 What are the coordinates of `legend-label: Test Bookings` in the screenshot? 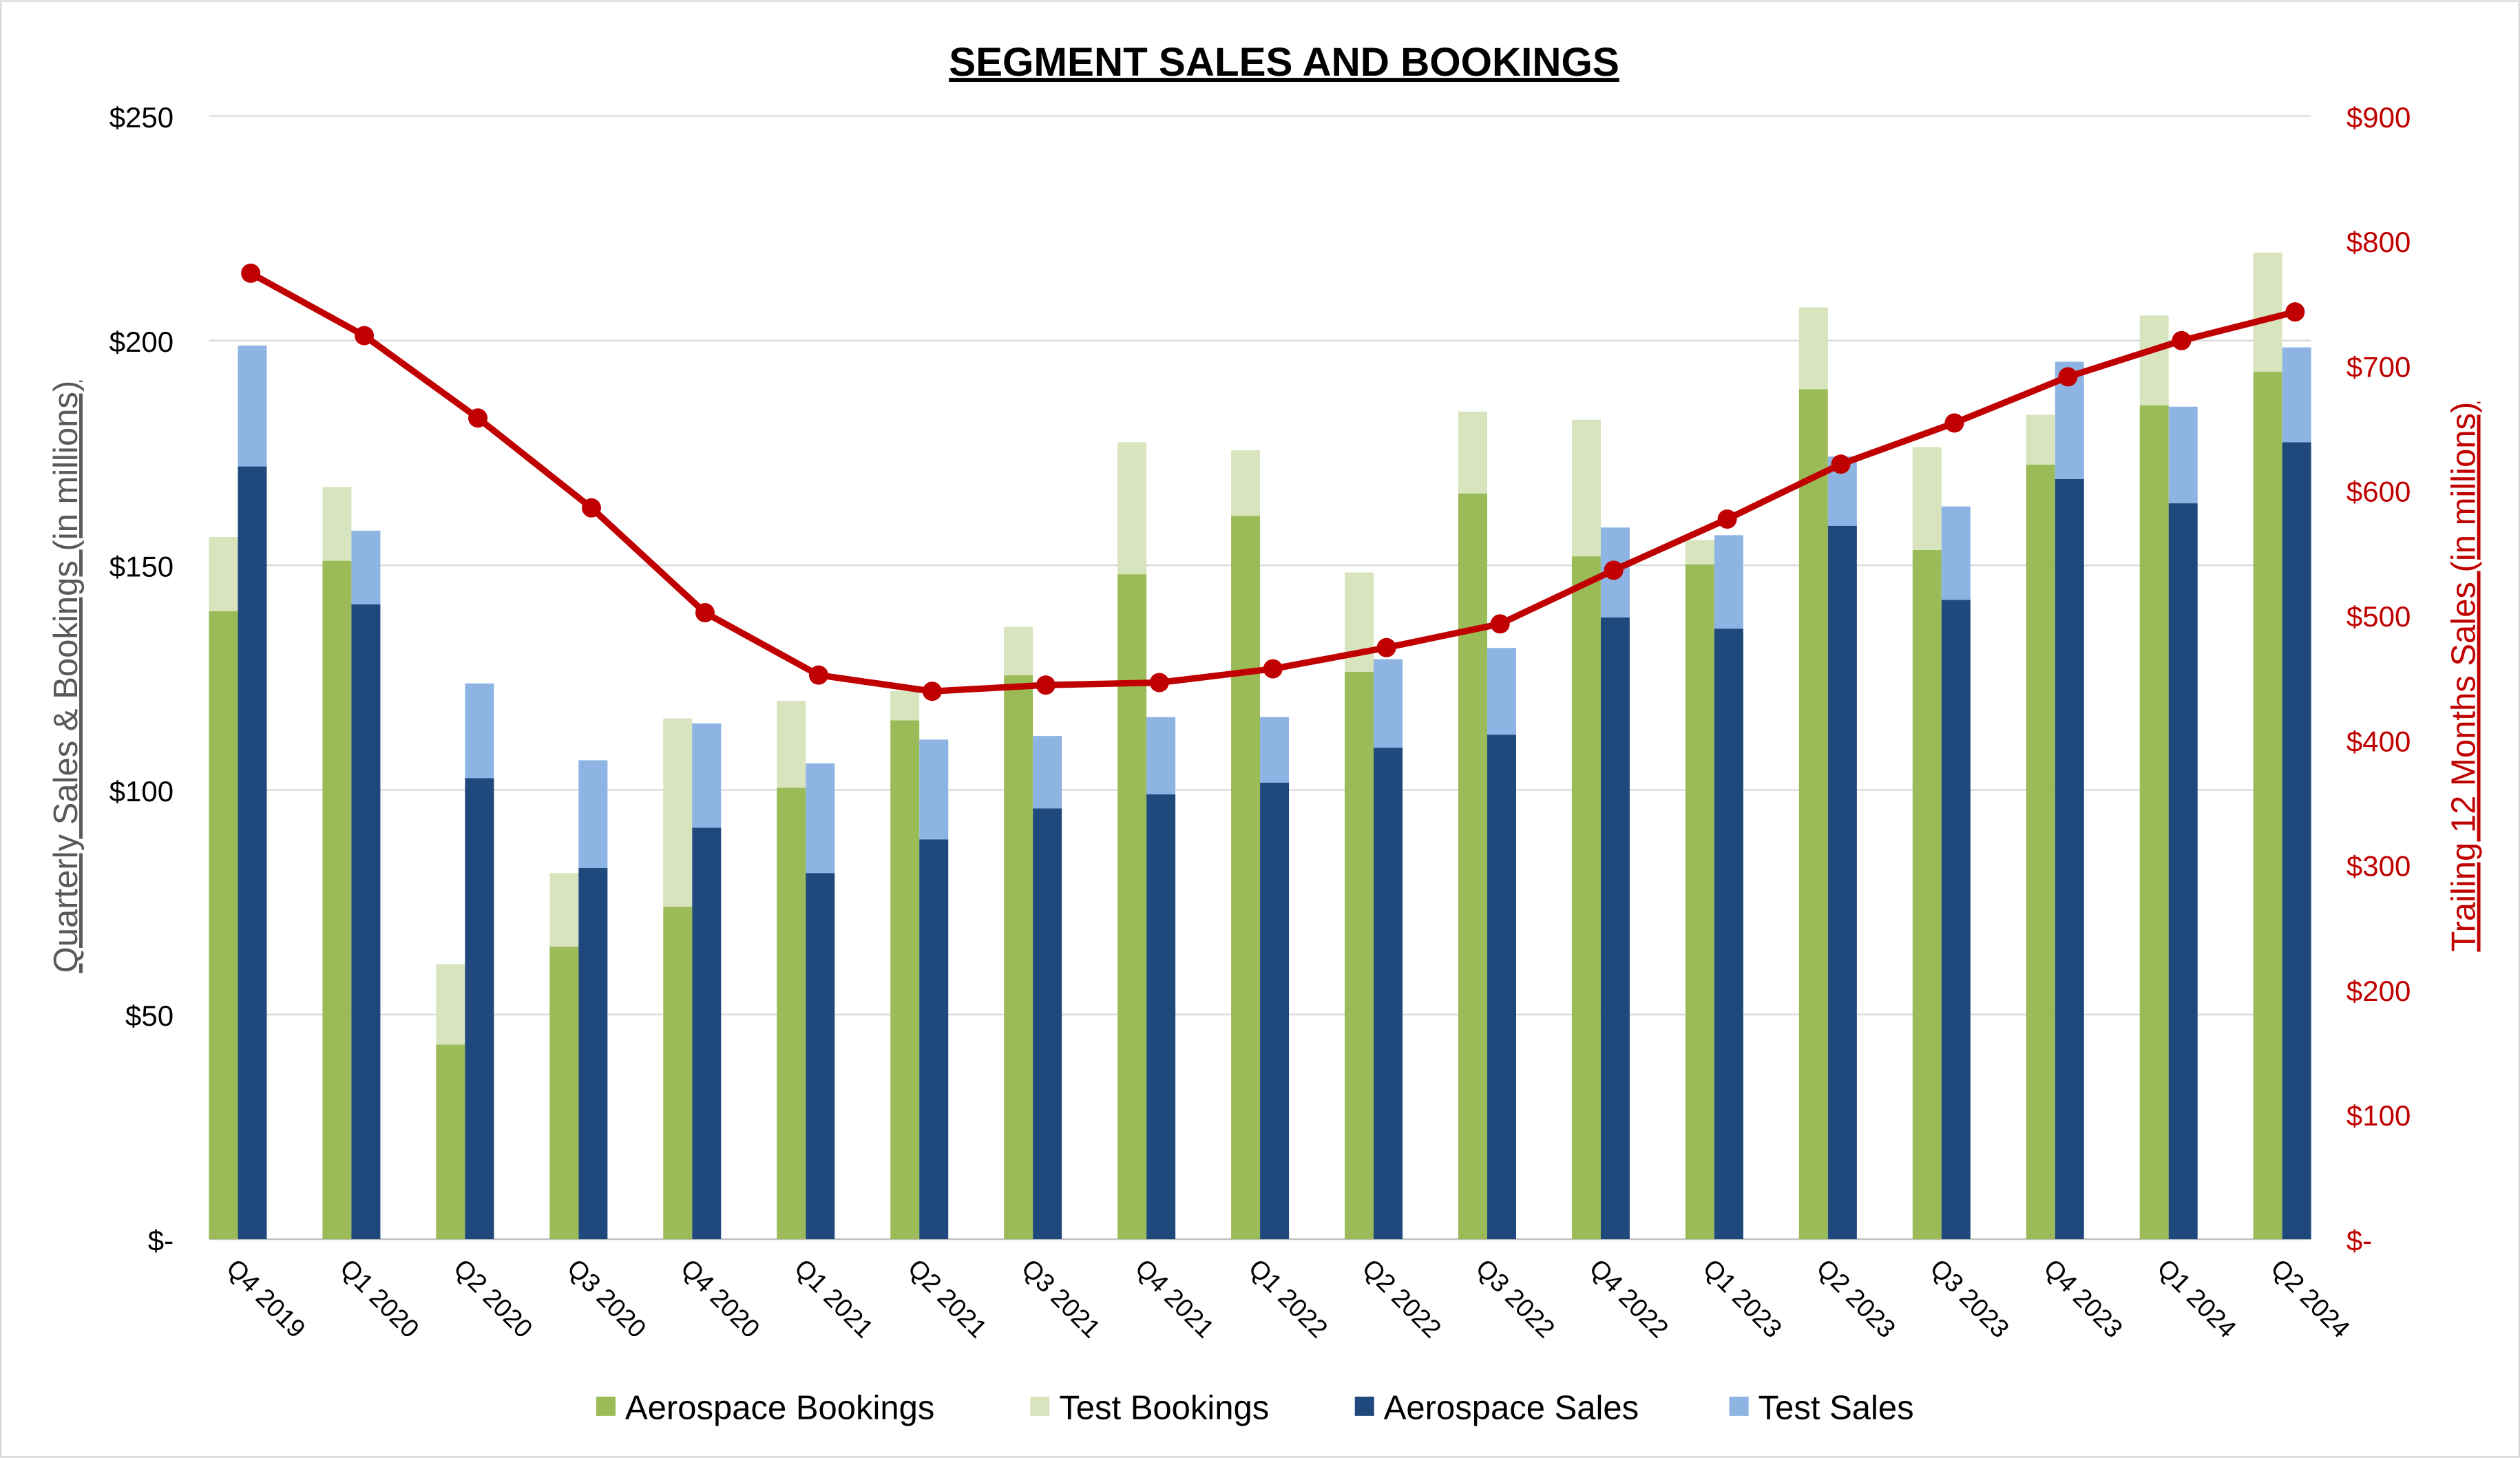 It's located at (1164, 1409).